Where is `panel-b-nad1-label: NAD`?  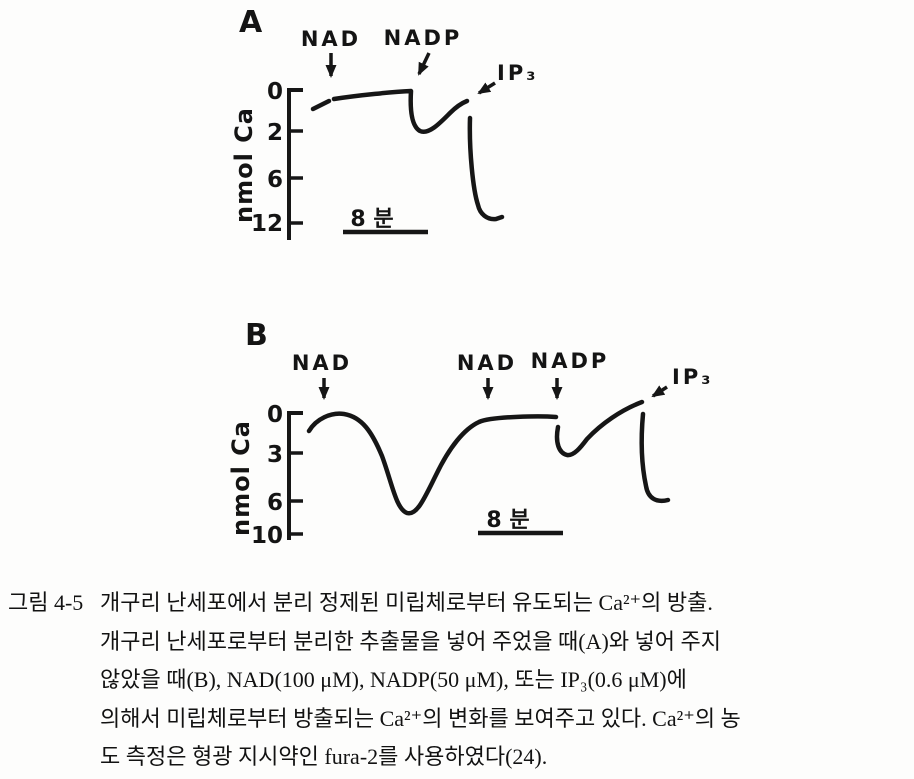
panel-b-nad1-label: NAD is located at coordinates (322, 363).